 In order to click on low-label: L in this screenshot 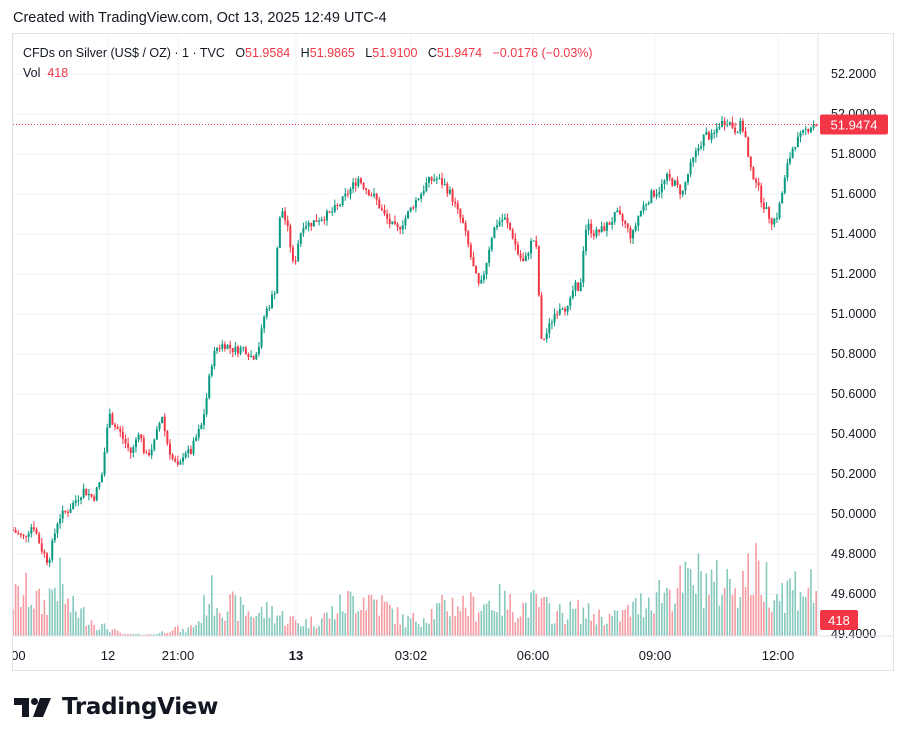, I will do `click(369, 53)`.